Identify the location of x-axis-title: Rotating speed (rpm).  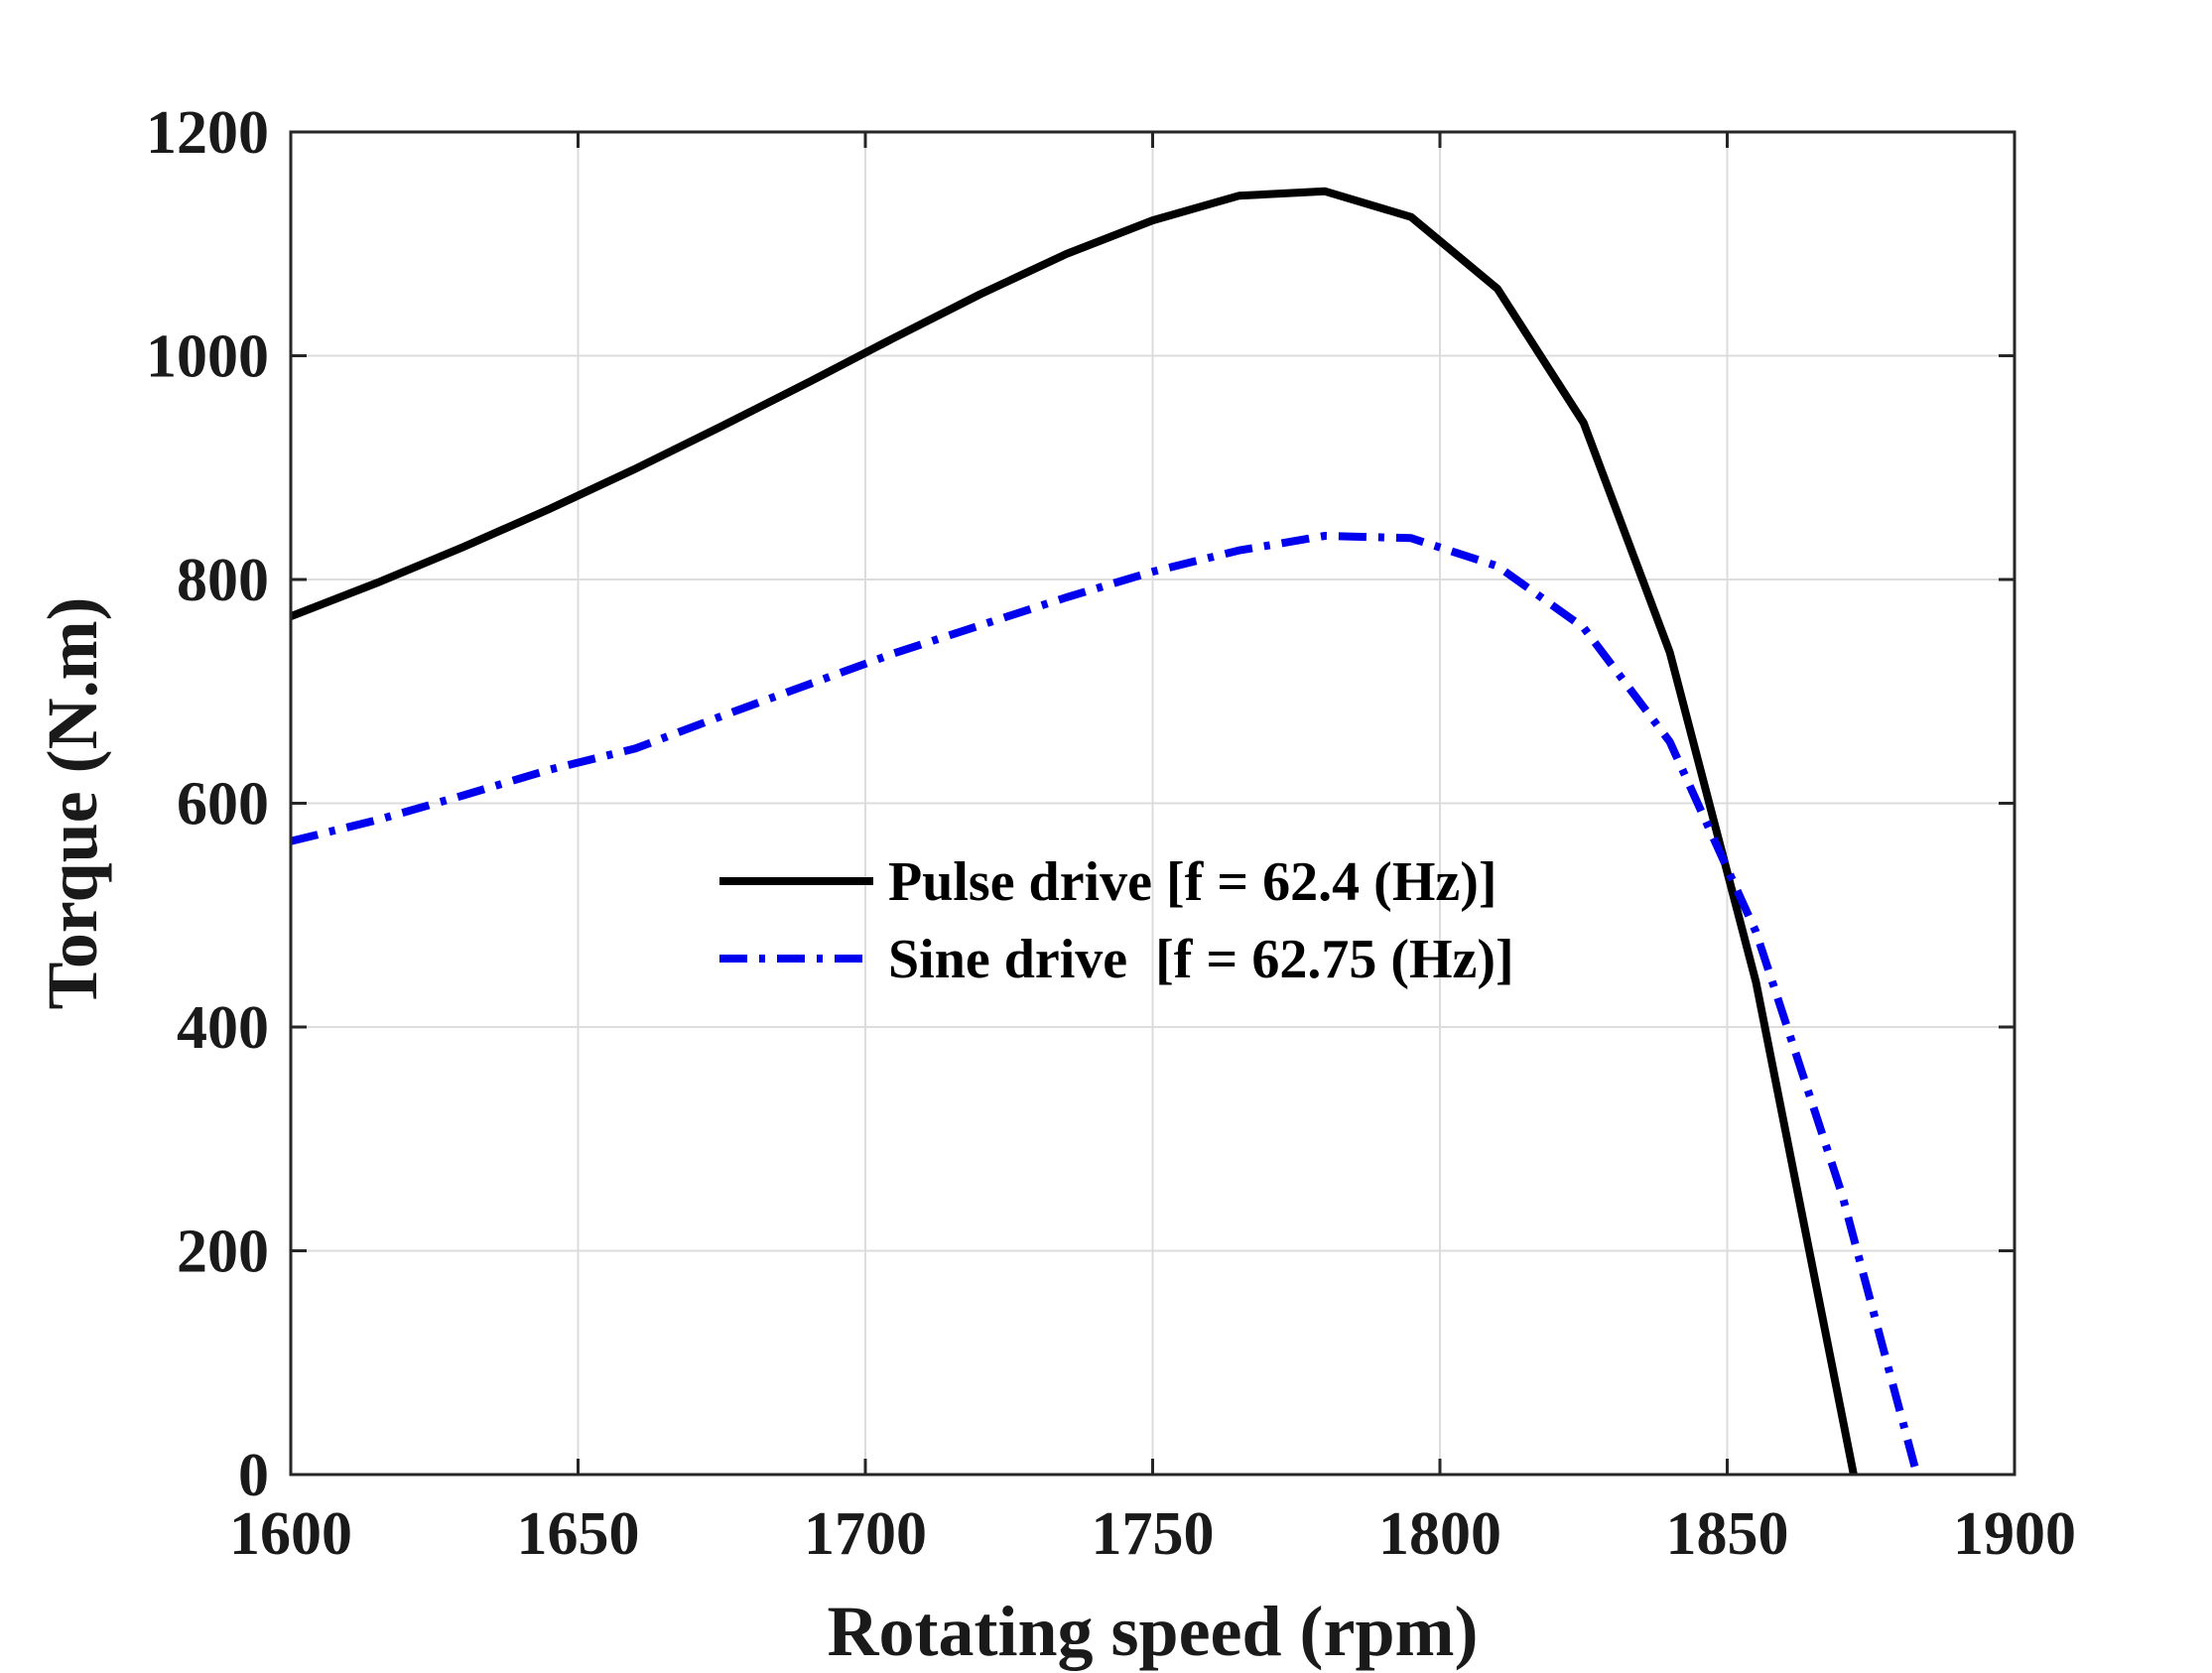
(1153, 1631).